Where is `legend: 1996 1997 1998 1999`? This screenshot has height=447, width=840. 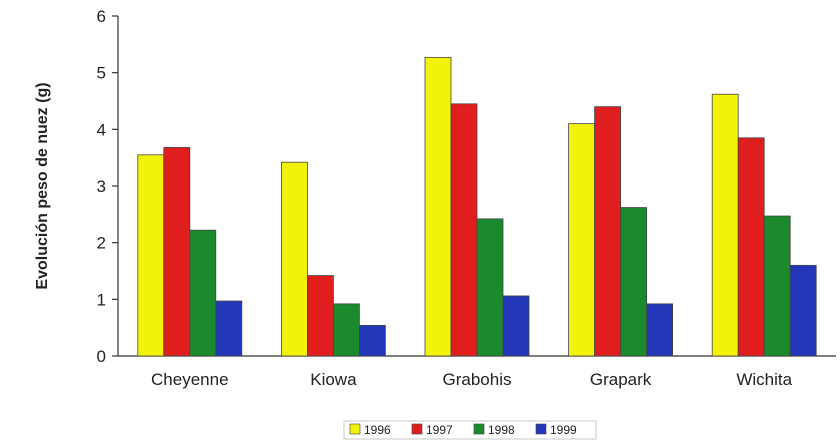 legend: 1996 1997 1998 1999 is located at coordinates (470, 430).